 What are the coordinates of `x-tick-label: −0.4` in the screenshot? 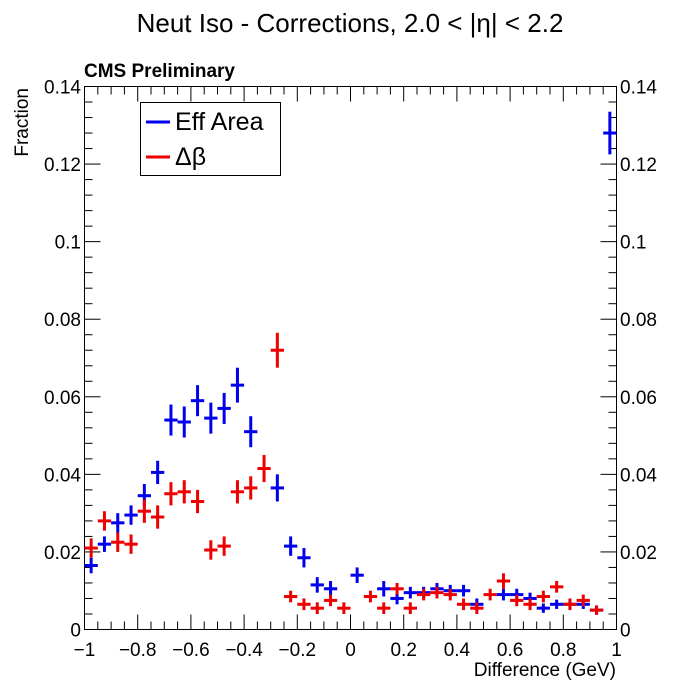 It's located at (244, 650).